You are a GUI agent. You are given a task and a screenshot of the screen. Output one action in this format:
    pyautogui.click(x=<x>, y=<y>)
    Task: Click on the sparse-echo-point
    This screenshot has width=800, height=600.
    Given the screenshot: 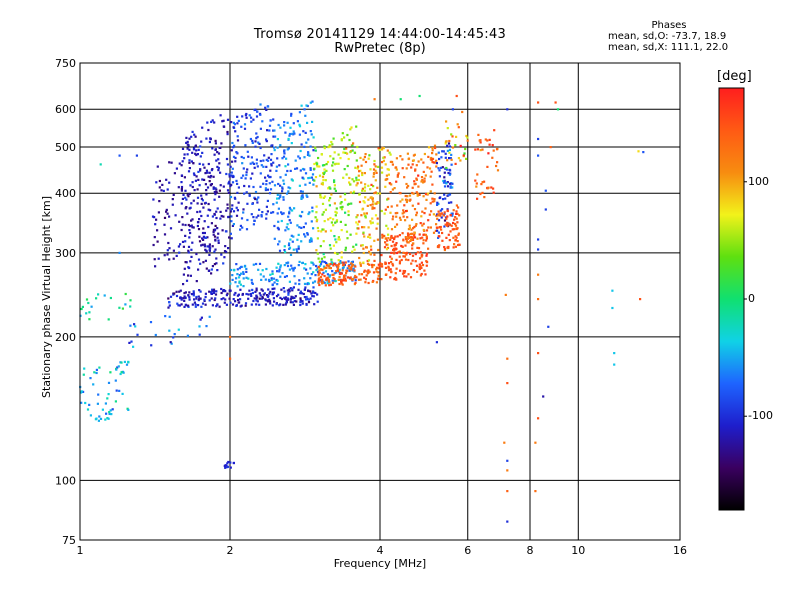 What is the action you would take?
    pyautogui.click(x=614, y=364)
    